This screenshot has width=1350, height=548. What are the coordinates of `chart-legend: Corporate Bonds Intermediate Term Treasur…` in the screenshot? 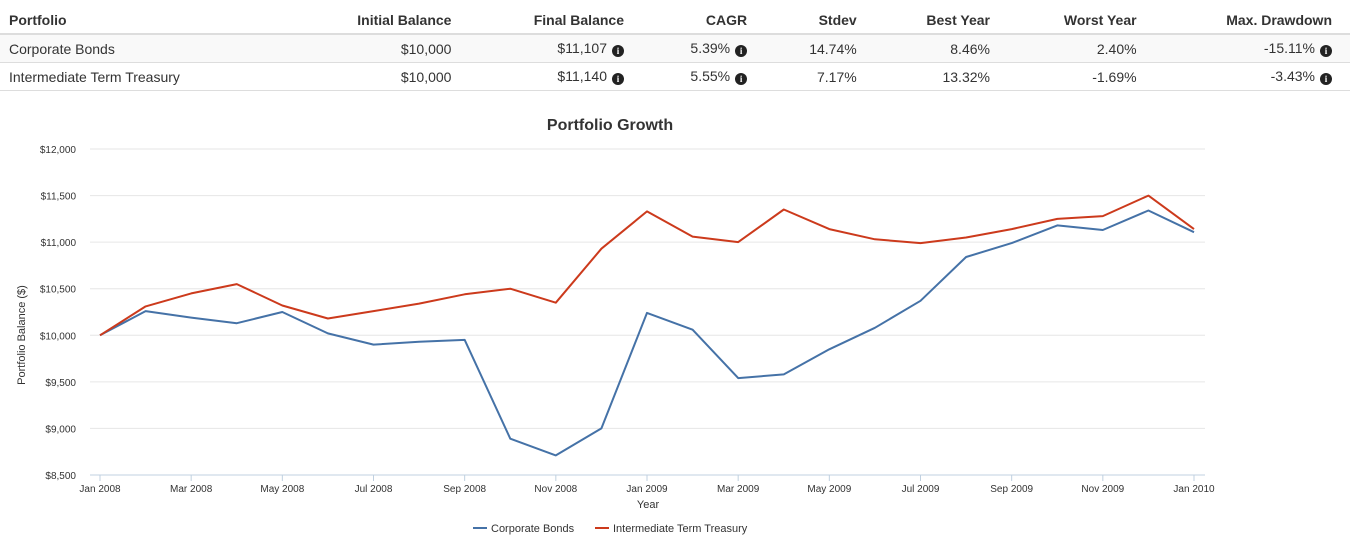 It's located at (610, 529).